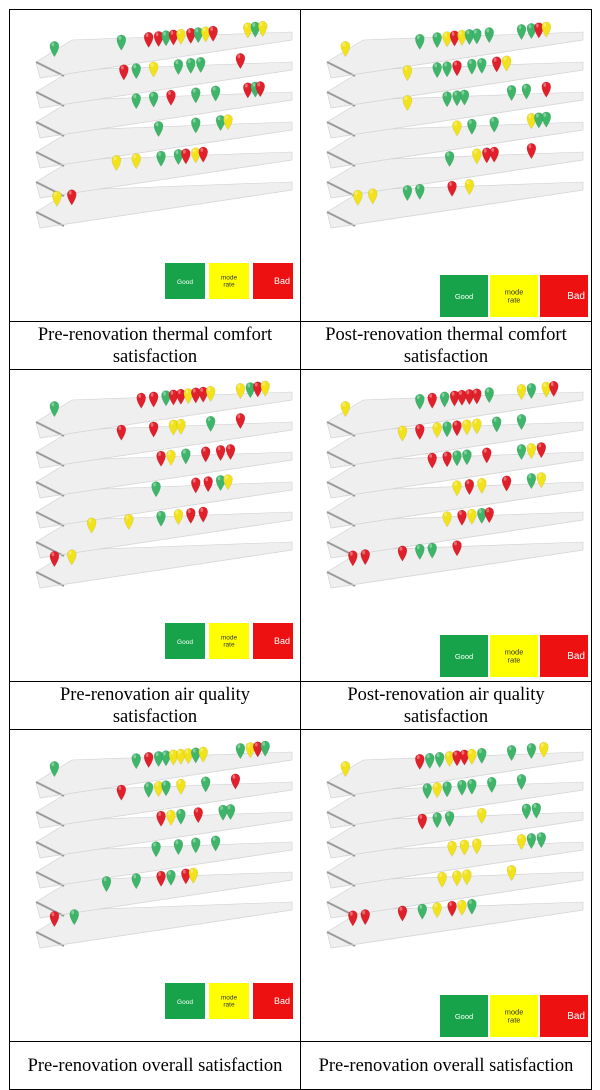  I want to click on panel-caption: Post-renovation air quality satisfaction, so click(446, 706).